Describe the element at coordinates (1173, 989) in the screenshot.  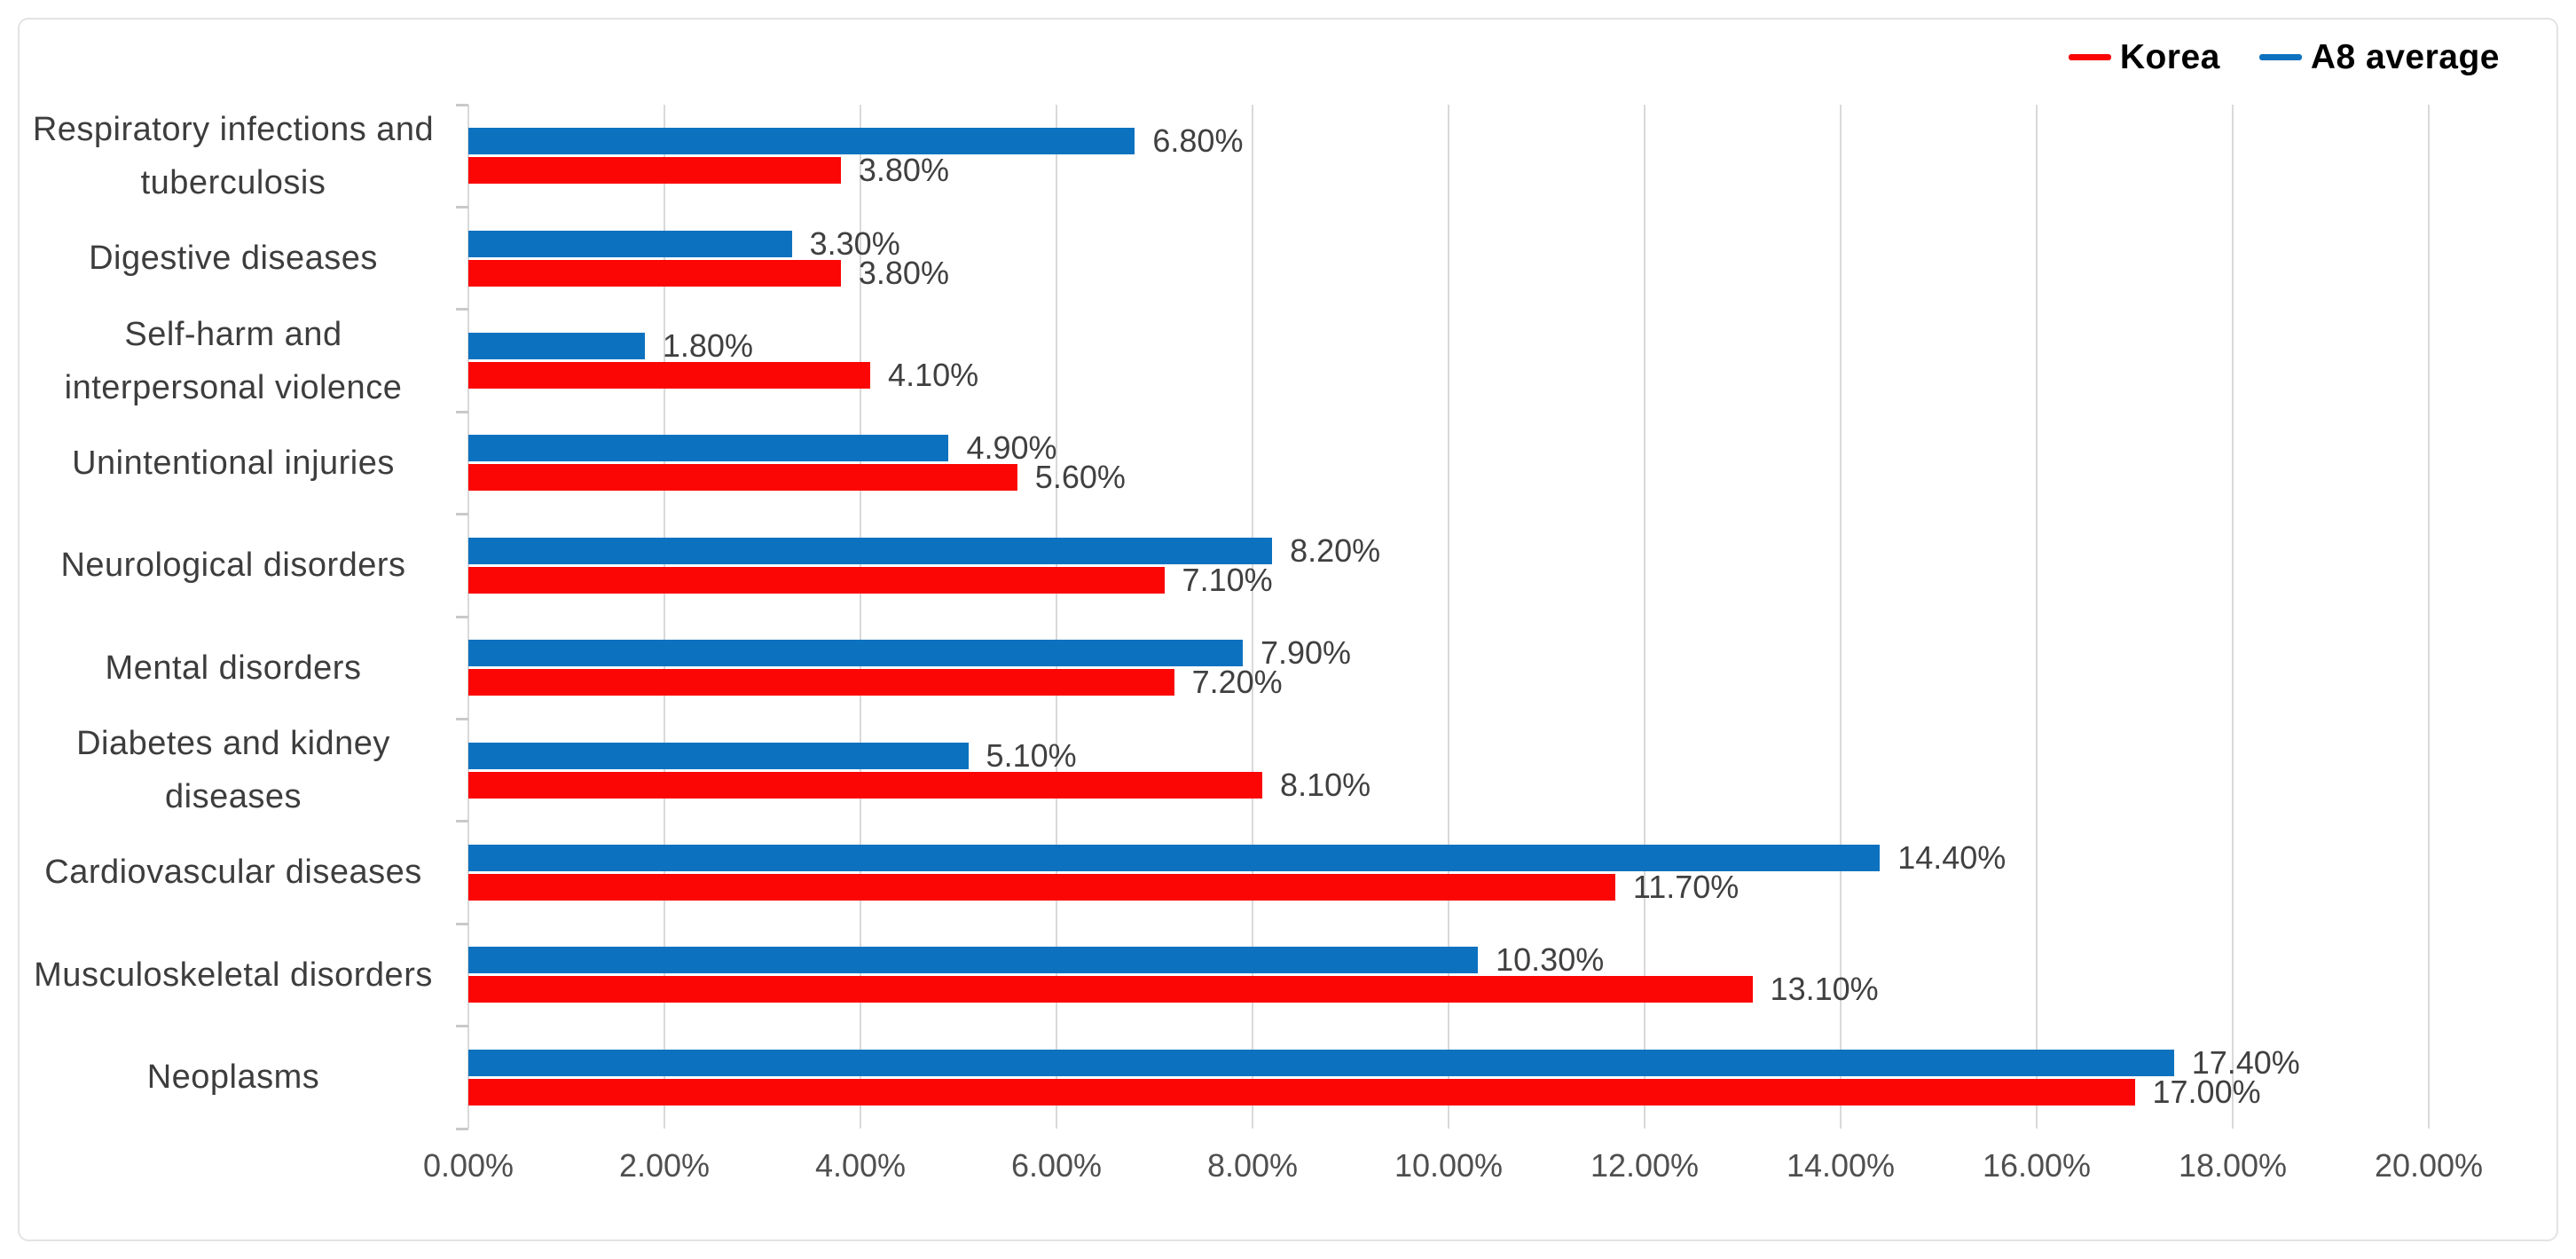
I see `bar-korea-8: 13.10%` at that location.